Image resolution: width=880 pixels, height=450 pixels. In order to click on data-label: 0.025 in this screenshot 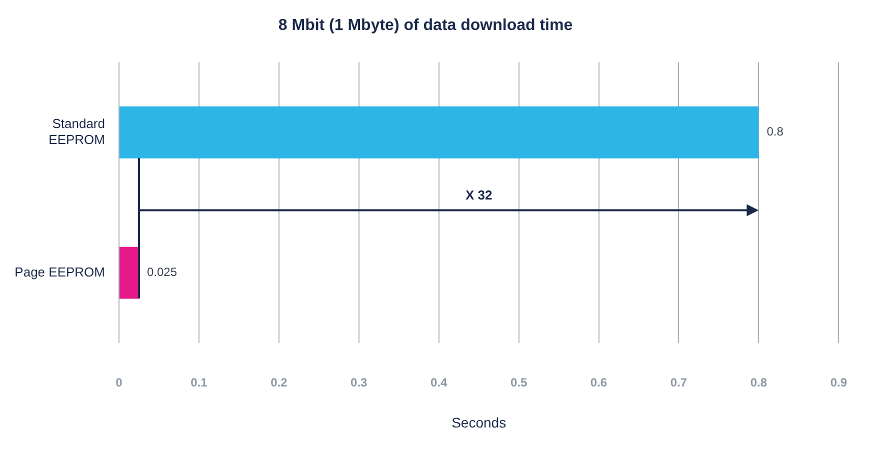, I will do `click(162, 272)`.